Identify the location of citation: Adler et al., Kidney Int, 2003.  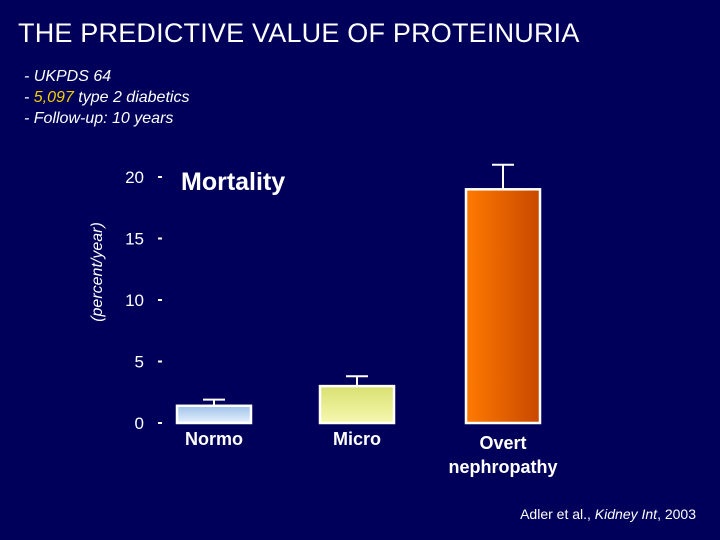
(608, 514).